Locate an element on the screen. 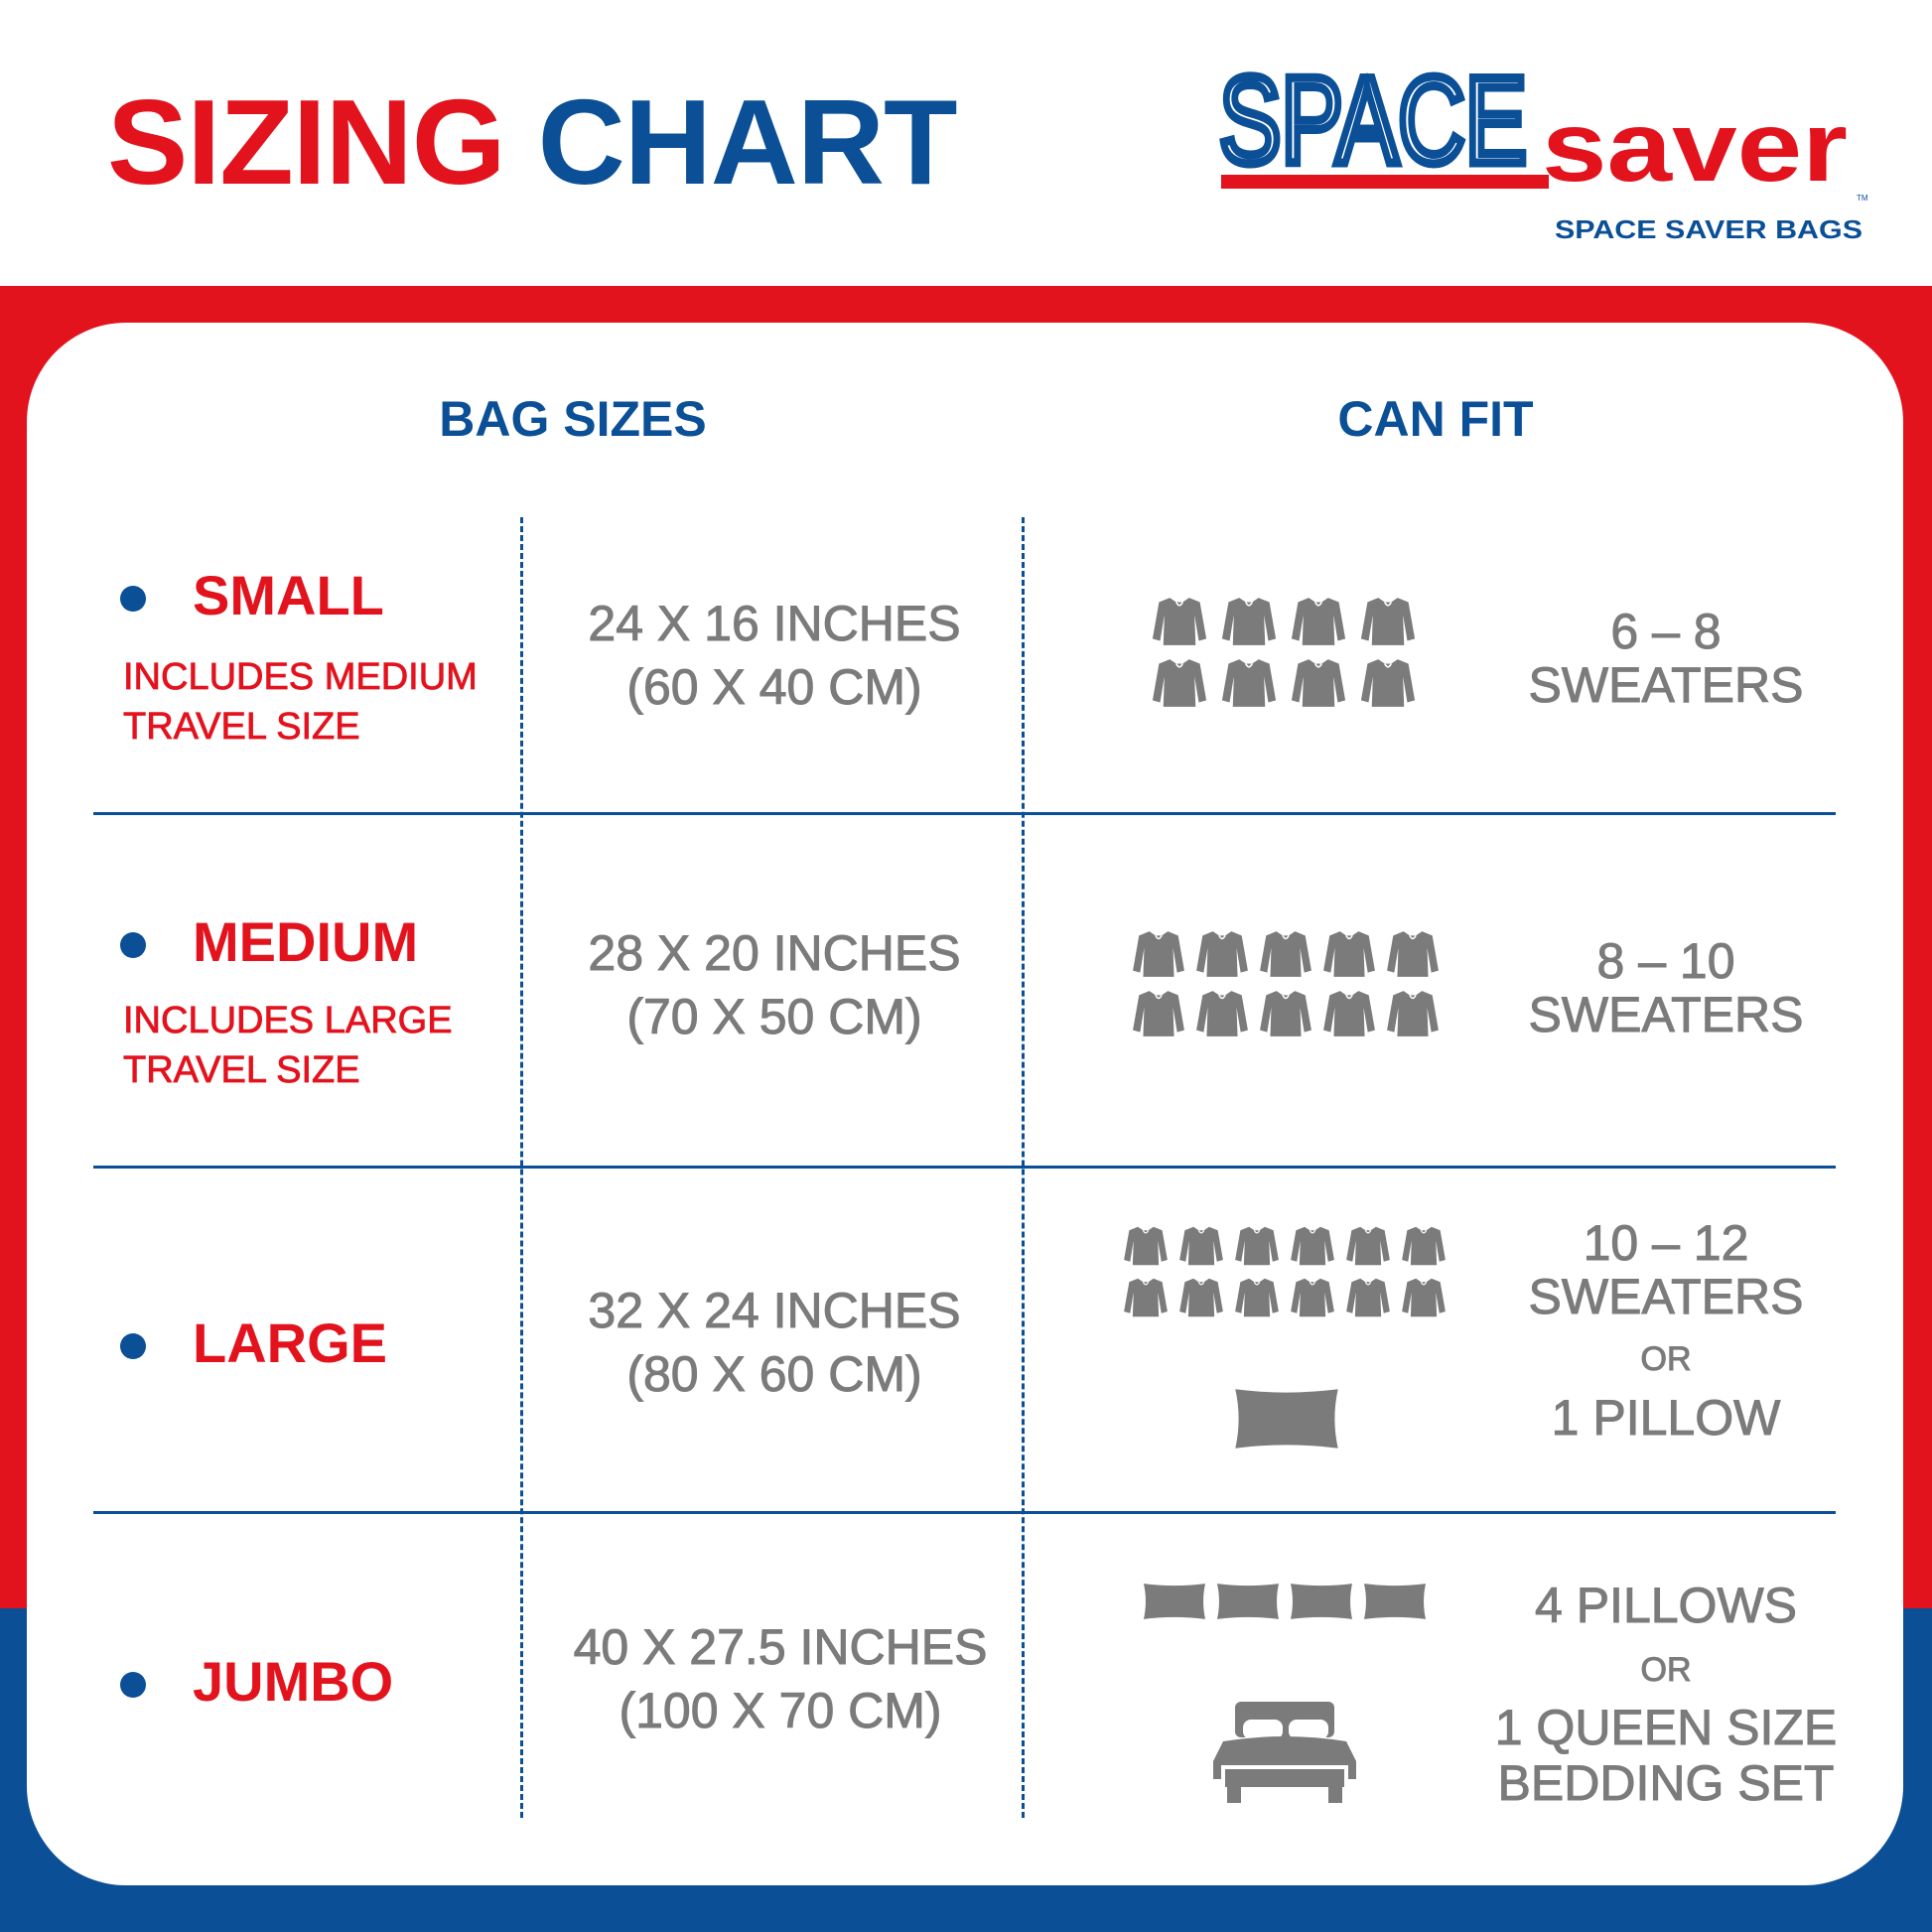  fit-line: 1 QUEEN SIZE is located at coordinates (1666, 1727).